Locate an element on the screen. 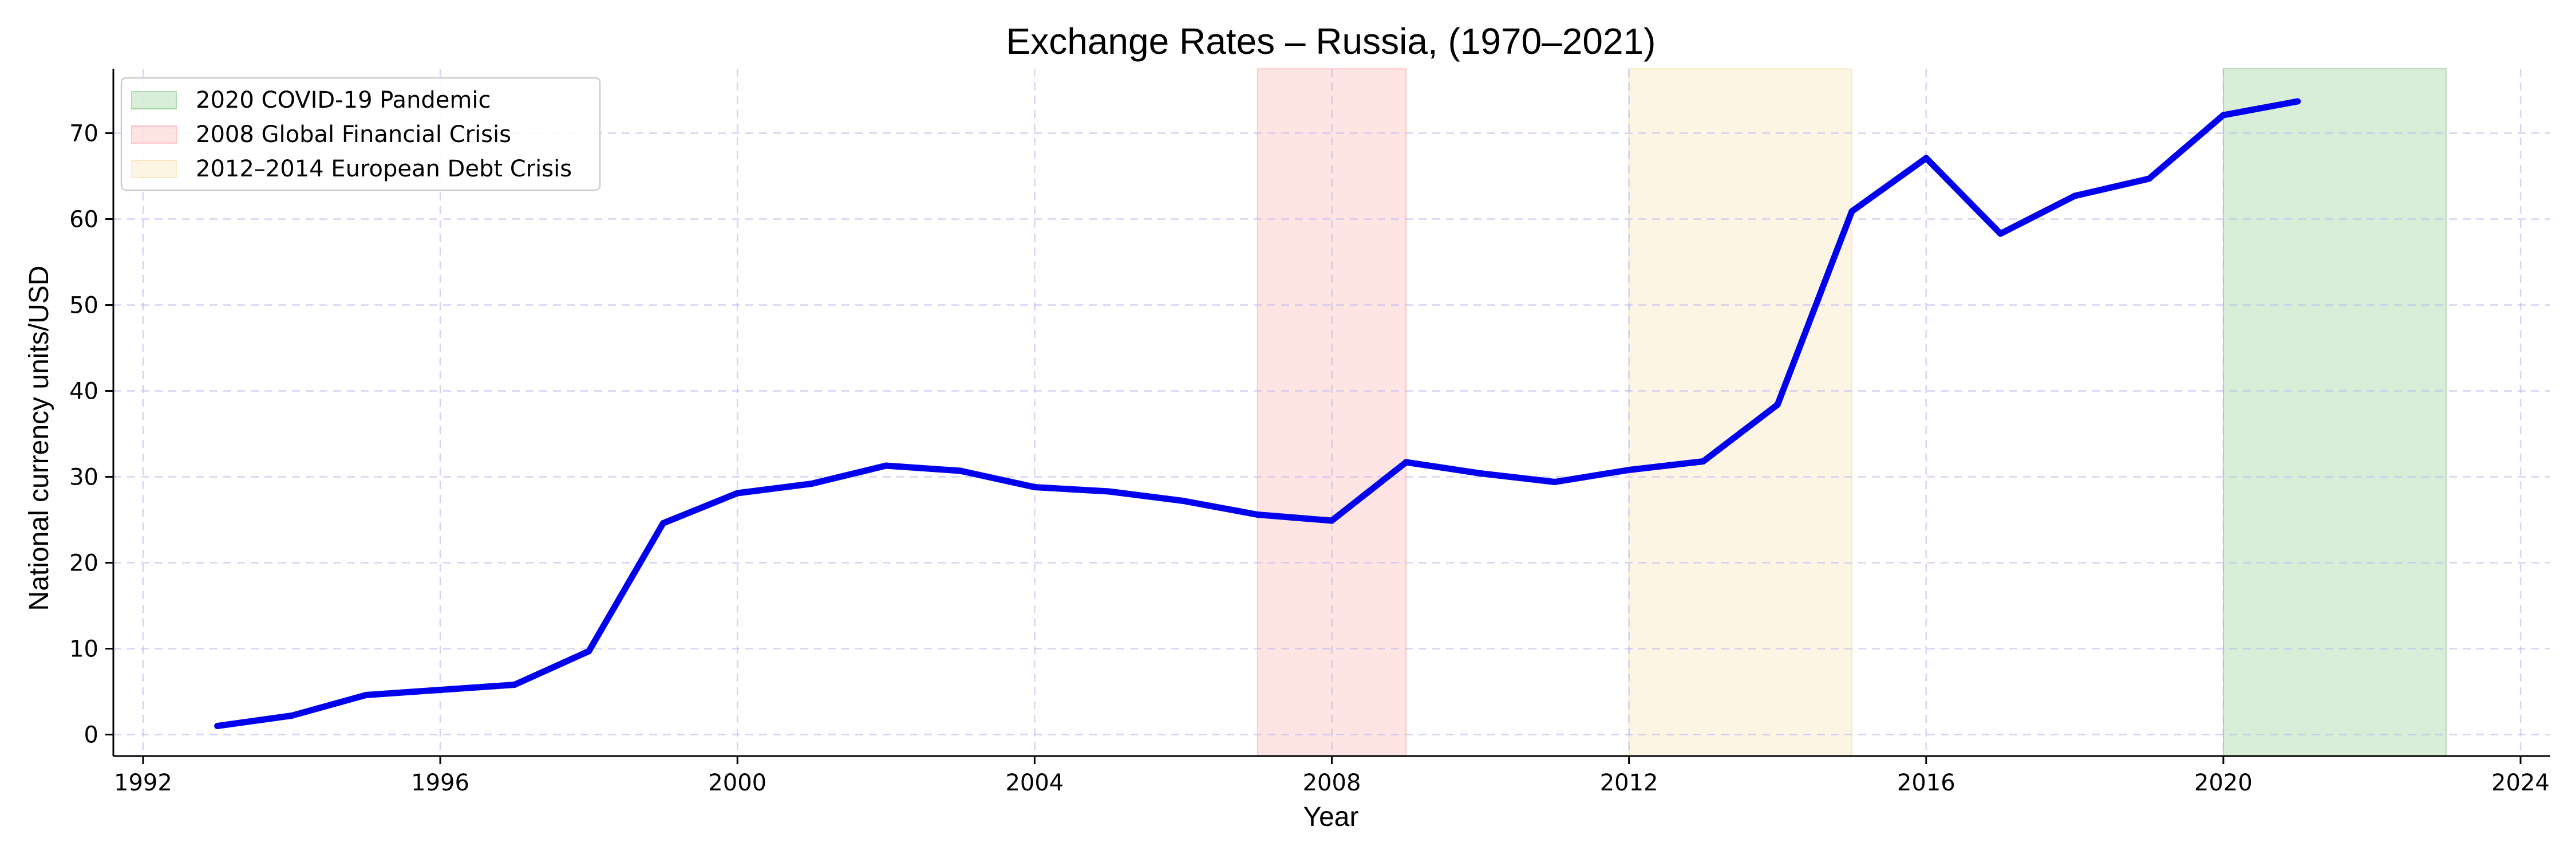 Image resolution: width=2576 pixels, height=862 pixels. x-tick-label: 2020 is located at coordinates (2223, 783).